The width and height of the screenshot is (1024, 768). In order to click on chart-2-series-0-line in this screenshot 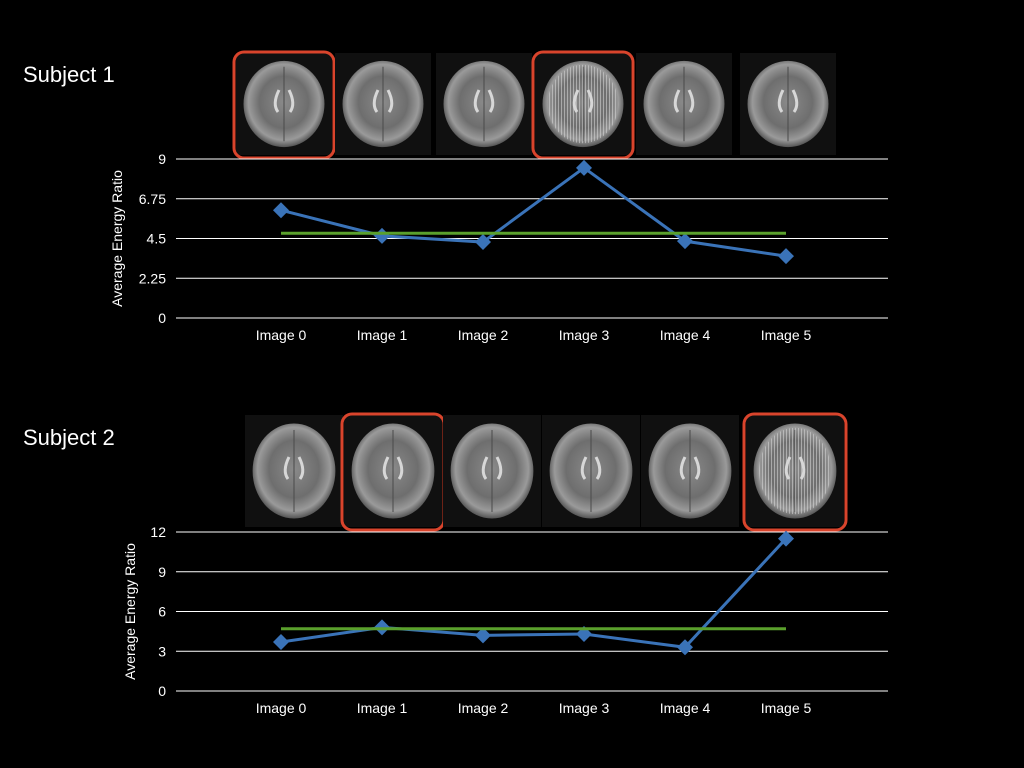, I will do `click(534, 593)`.